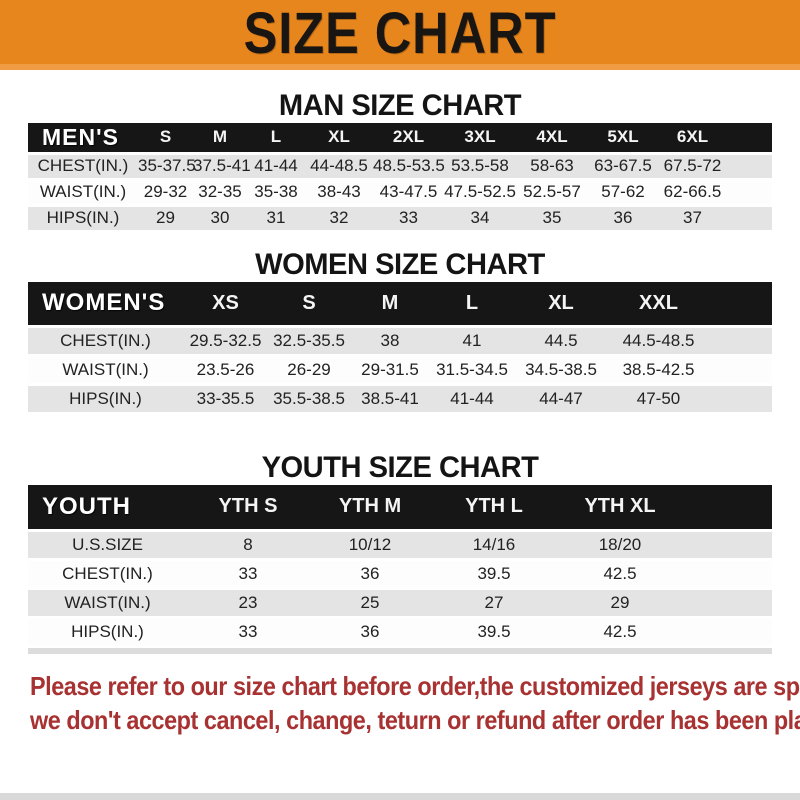 Image resolution: width=800 pixels, height=800 pixels. I want to click on value-cell: 31.5-34.5, so click(472, 370).